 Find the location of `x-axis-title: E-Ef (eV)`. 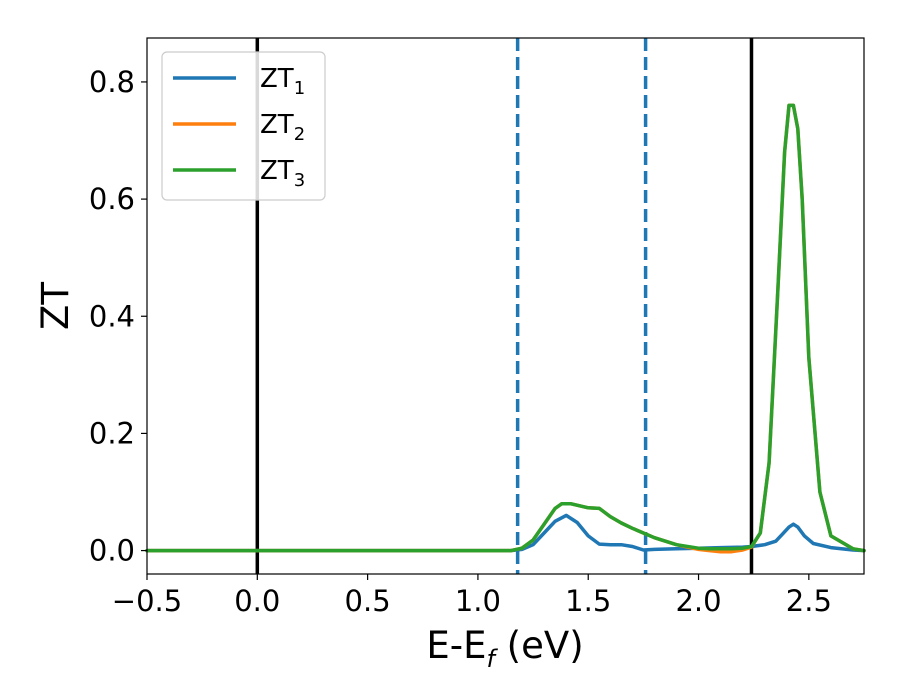

x-axis-title: E-Ef (eV) is located at coordinates (504, 648).